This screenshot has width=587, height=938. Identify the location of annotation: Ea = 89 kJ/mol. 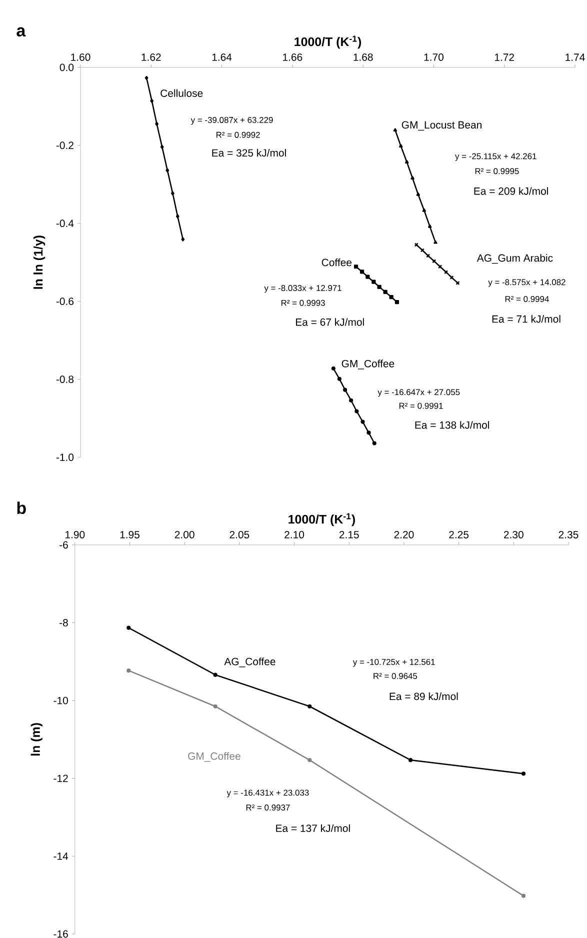
(424, 696).